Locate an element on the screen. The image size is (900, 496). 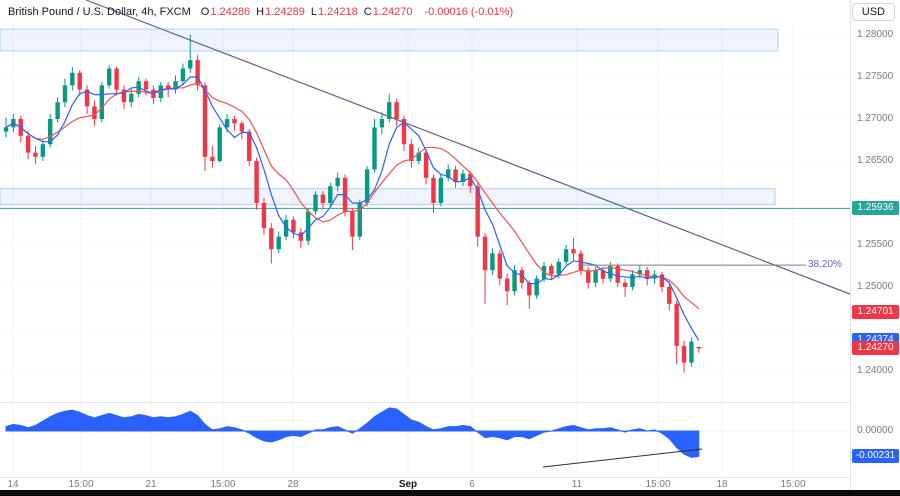
ohlc-open-value: 1.24286 is located at coordinates (230, 12).